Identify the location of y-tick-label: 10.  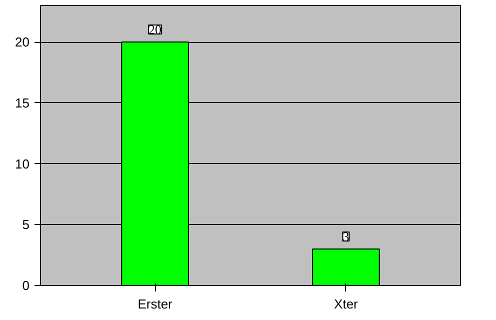
(22, 164).